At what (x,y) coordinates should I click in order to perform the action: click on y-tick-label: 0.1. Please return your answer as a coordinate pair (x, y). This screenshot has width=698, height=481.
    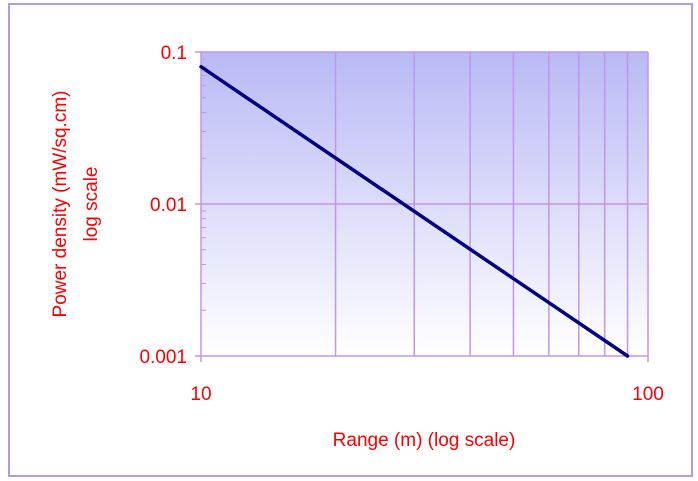
    Looking at the image, I should click on (174, 53).